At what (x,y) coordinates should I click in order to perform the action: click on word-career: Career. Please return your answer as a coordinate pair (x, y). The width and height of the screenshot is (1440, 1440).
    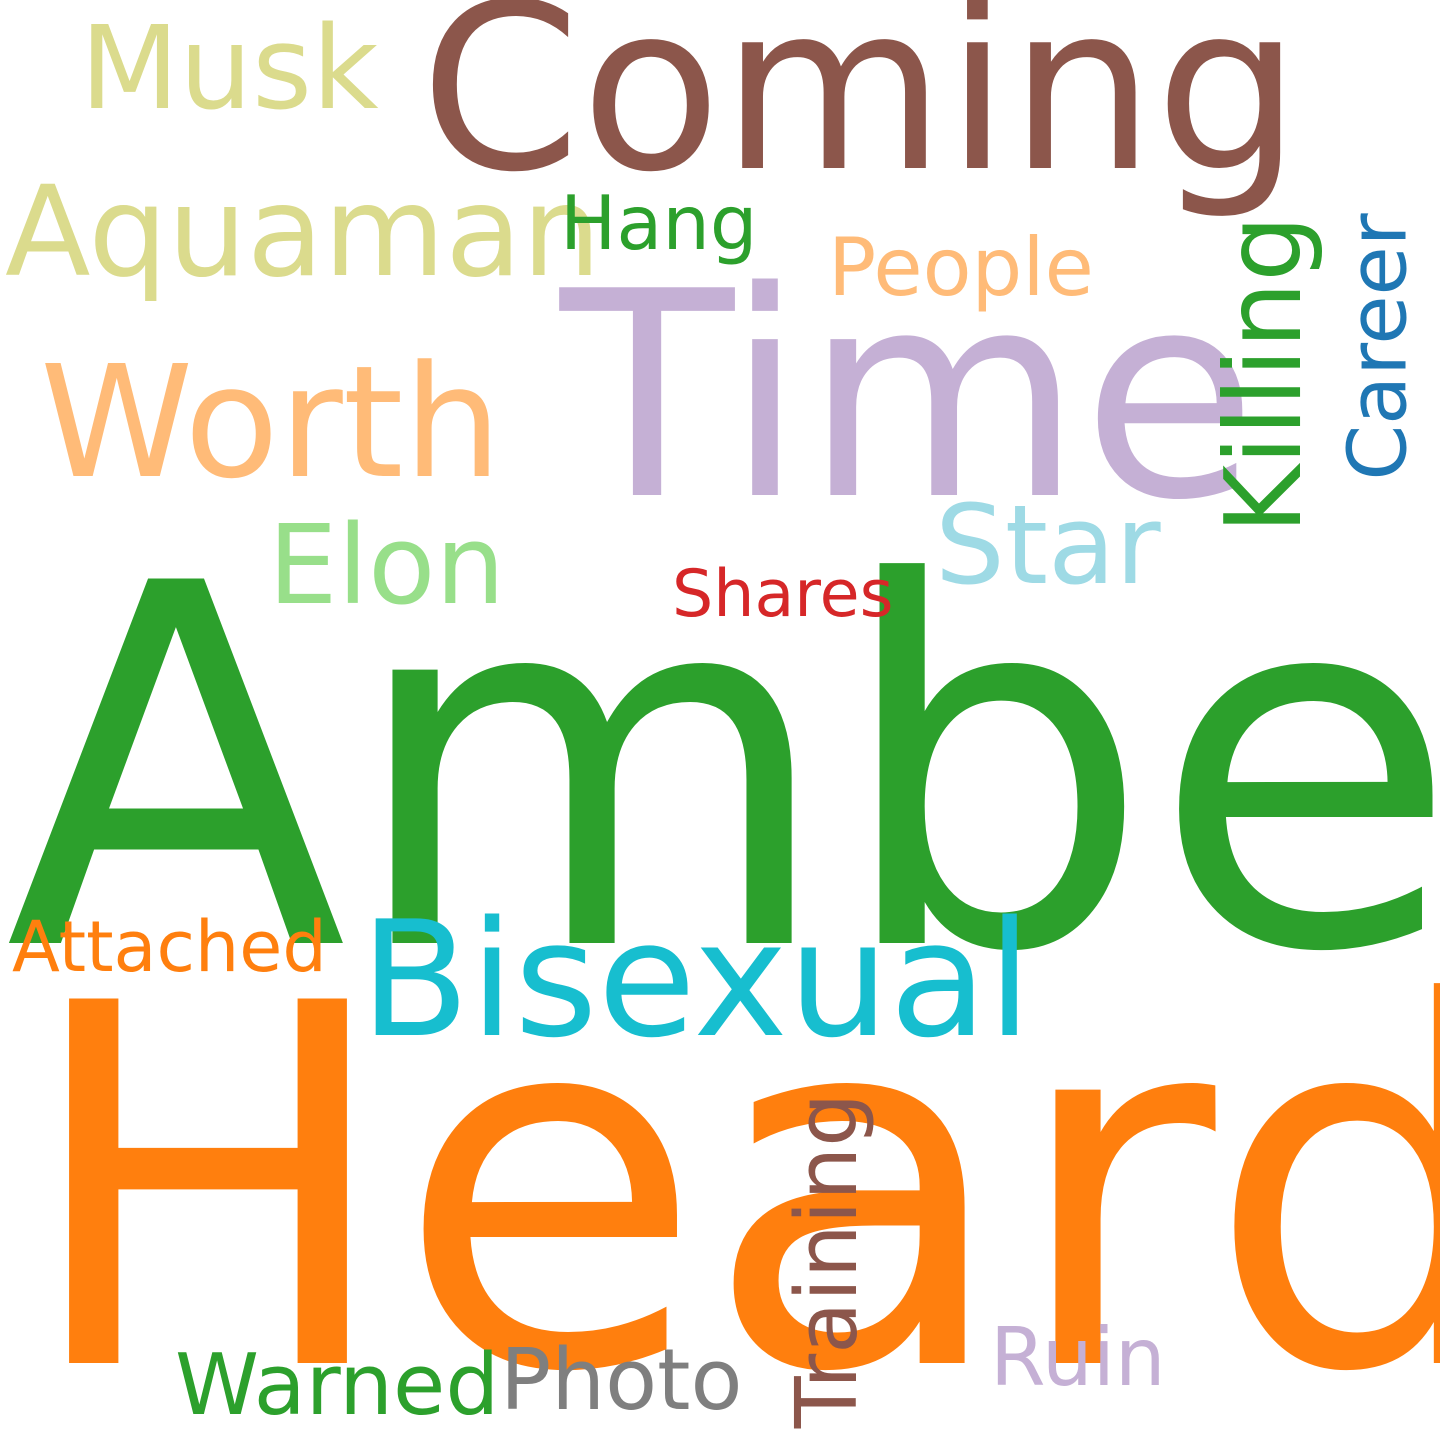
    Looking at the image, I should click on (1378, 347).